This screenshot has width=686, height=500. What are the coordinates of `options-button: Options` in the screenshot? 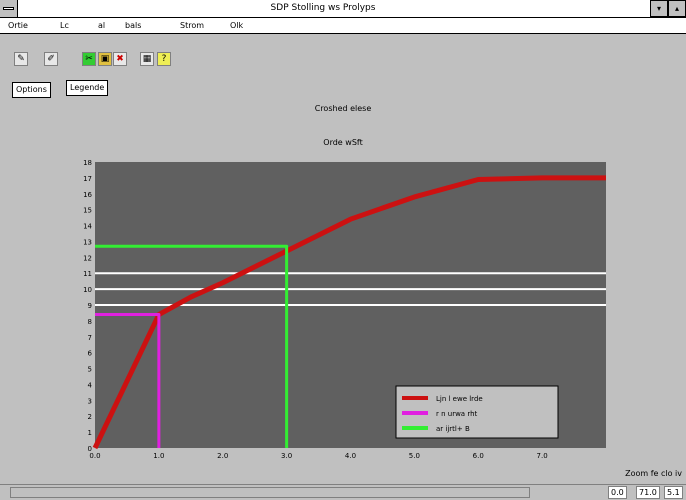 It's located at (31, 90).